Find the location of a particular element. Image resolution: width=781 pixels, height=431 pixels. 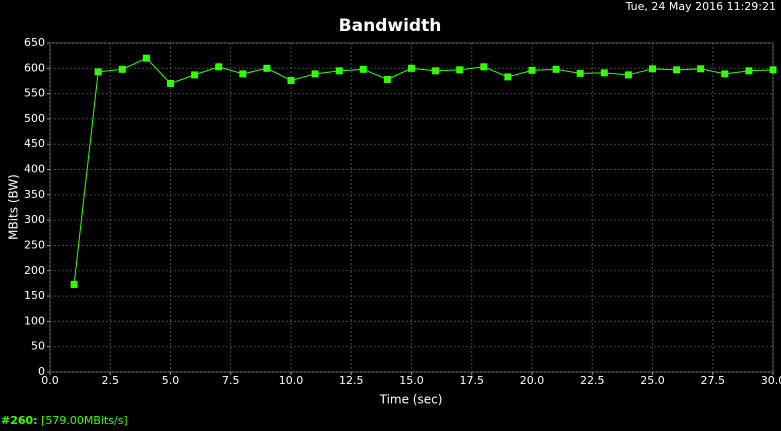

y-tick-label: 250 is located at coordinates (34, 244).